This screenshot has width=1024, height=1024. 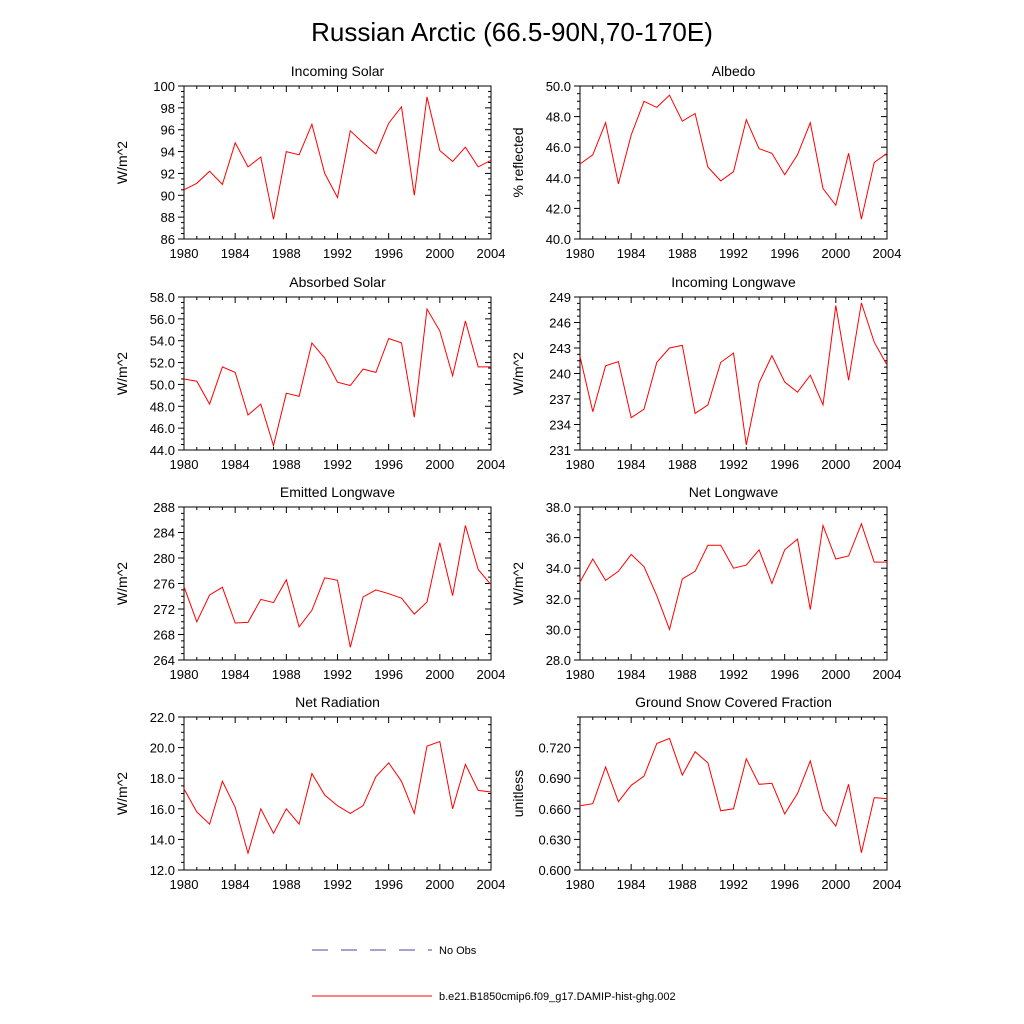 What do you see at coordinates (337, 282) in the screenshot?
I see `panel-title: Absorbed Solar` at bounding box center [337, 282].